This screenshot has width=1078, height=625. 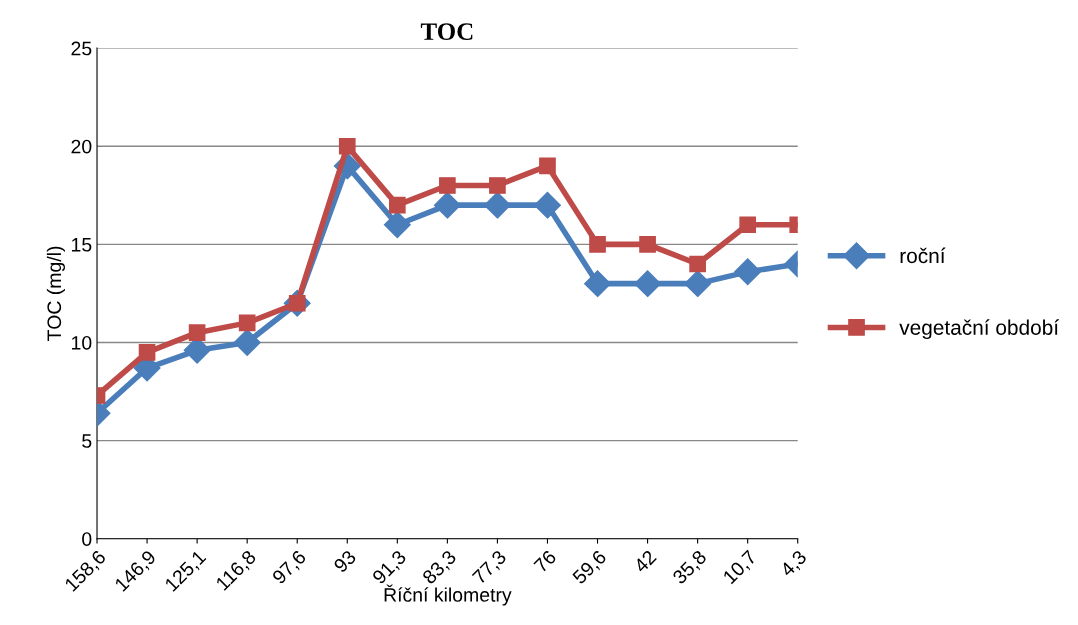 What do you see at coordinates (794, 564) in the screenshot?
I see `x-tick-label: 4,3` at bounding box center [794, 564].